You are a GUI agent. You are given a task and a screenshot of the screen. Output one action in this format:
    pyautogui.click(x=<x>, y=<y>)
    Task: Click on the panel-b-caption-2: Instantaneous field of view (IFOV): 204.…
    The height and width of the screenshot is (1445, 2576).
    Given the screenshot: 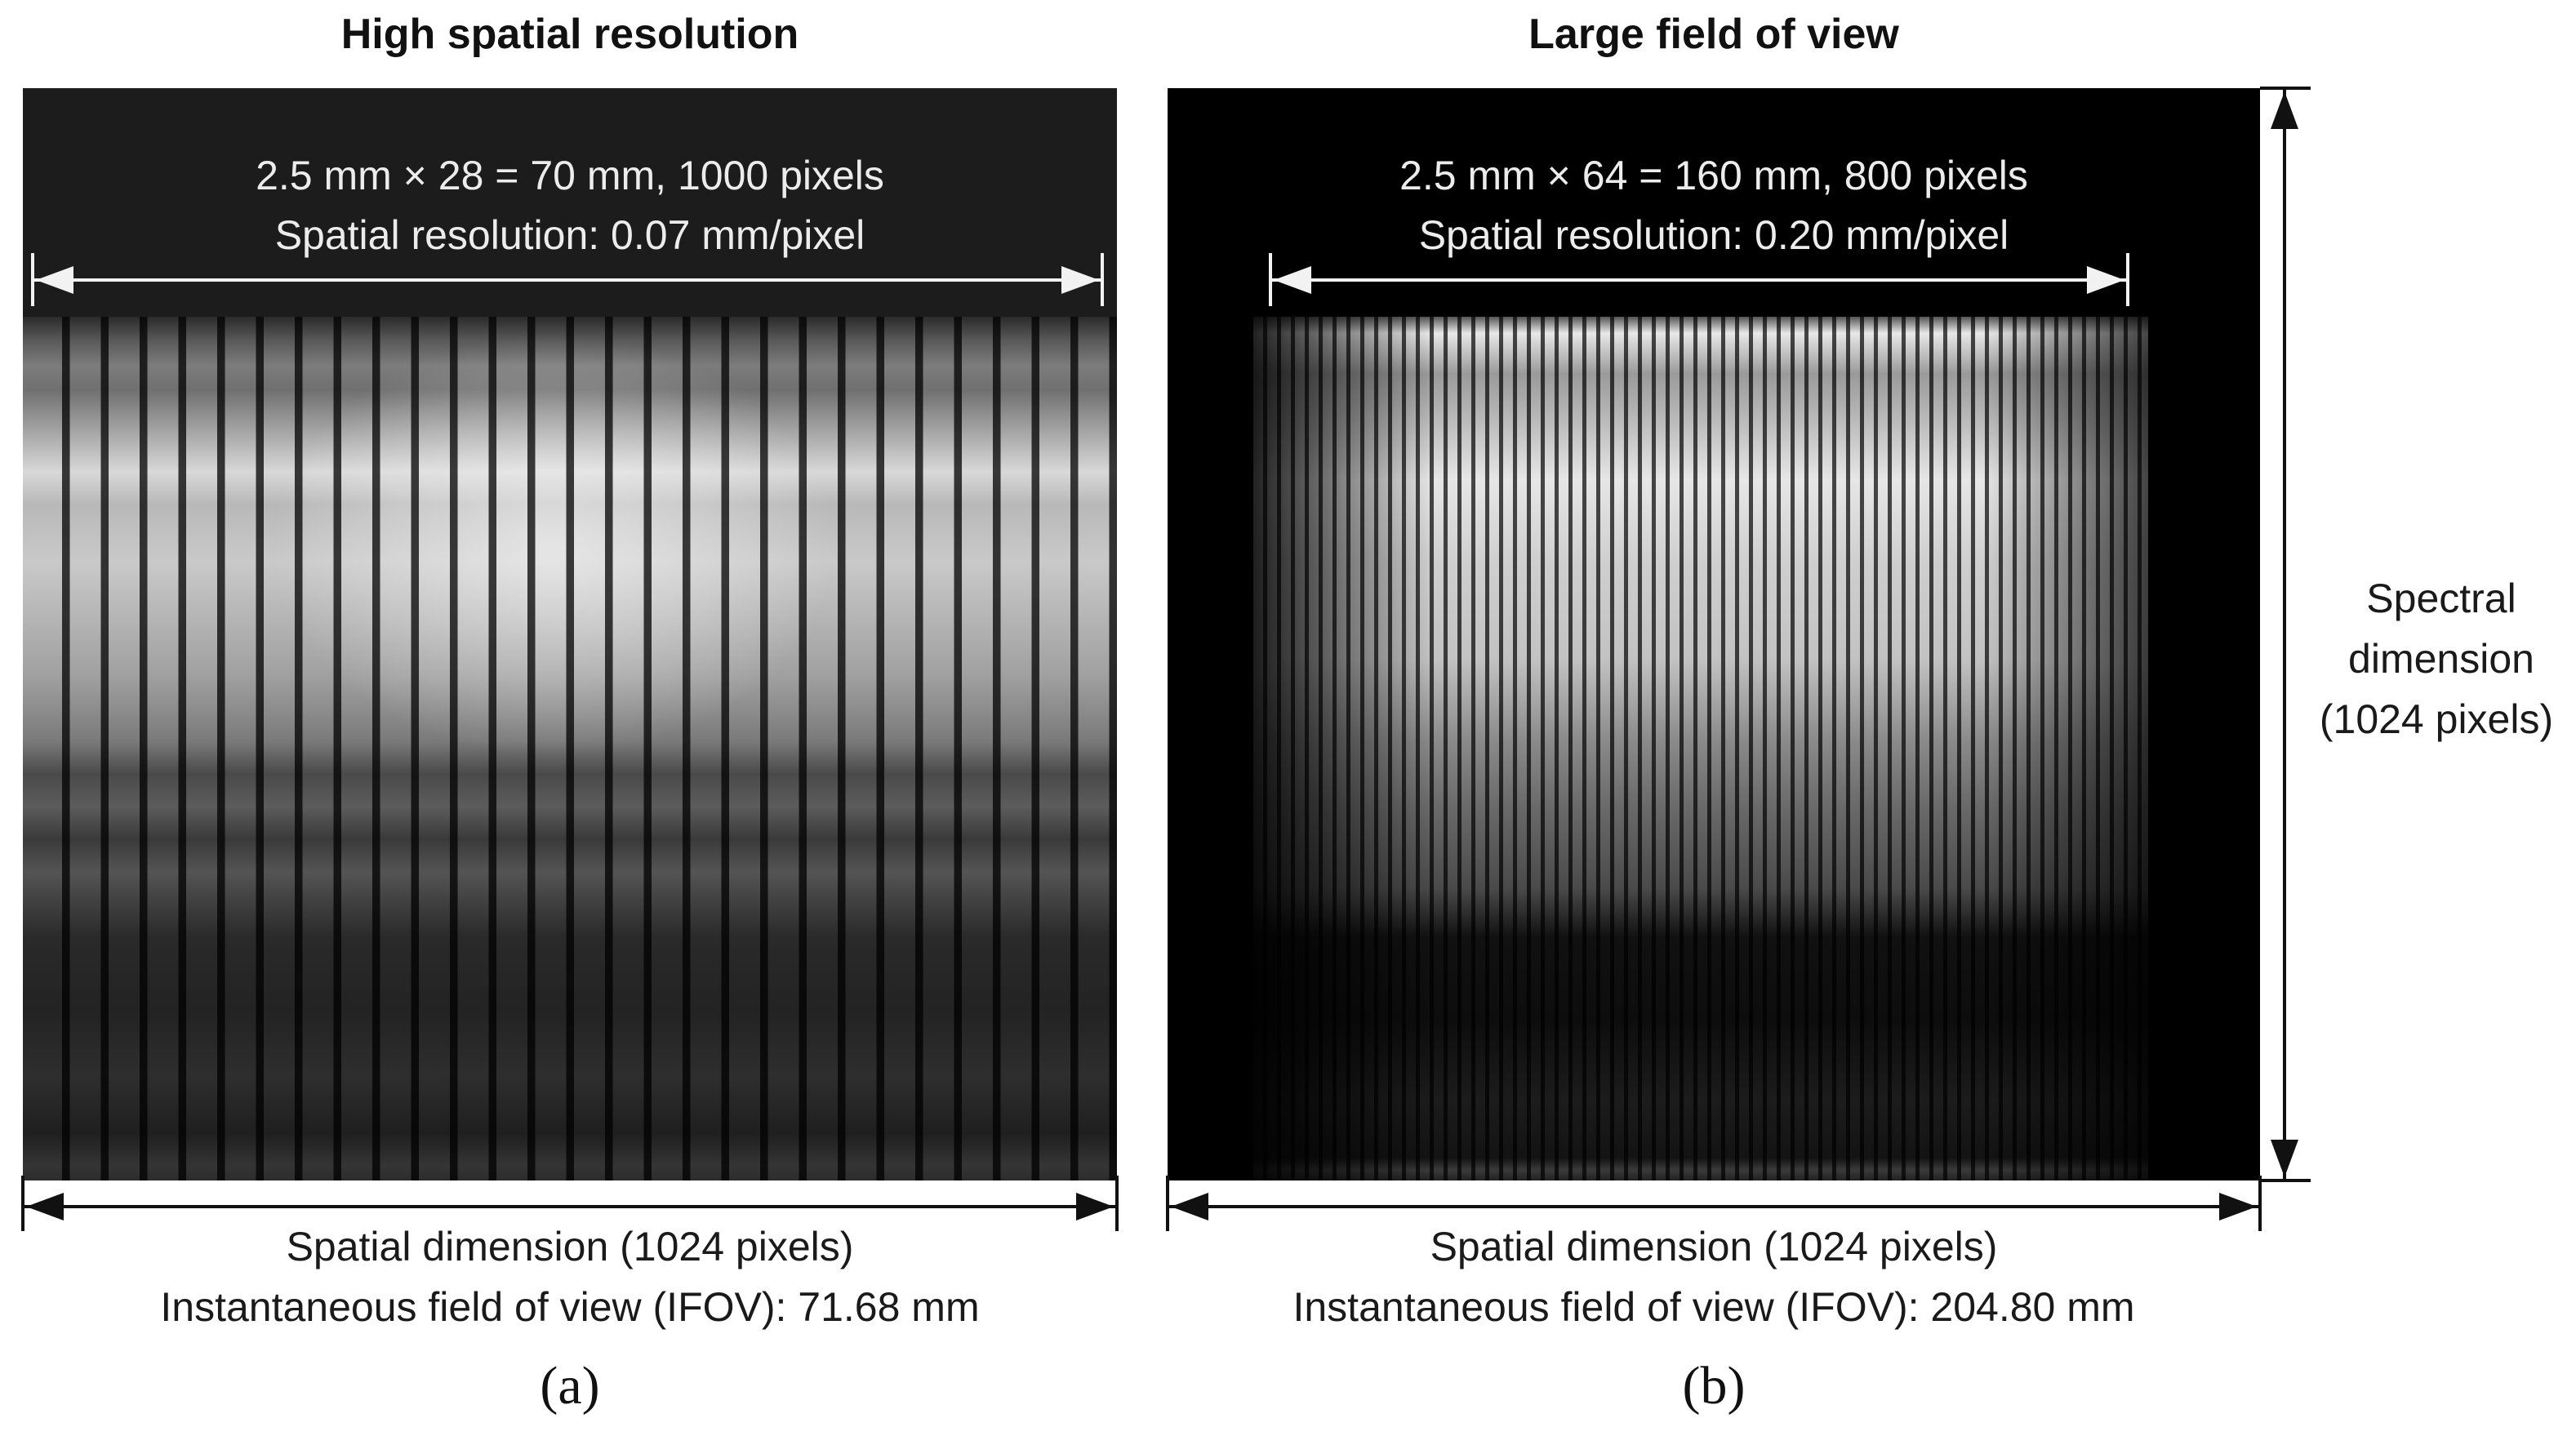 What is the action you would take?
    pyautogui.click(x=1714, y=1307)
    